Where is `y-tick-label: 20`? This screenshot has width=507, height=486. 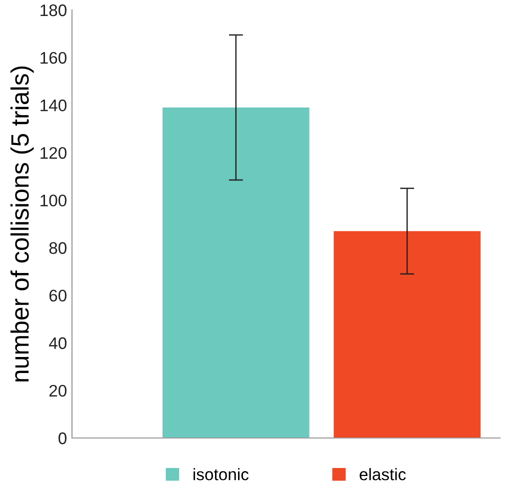 y-tick-label: 20 is located at coordinates (57, 390).